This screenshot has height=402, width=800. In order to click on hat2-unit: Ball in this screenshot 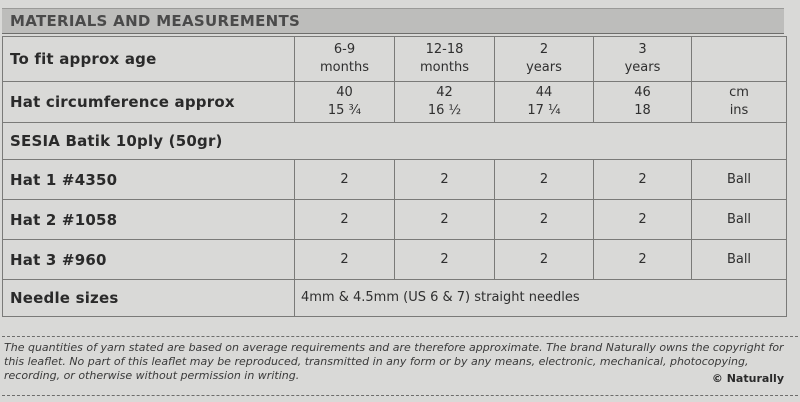, I will do `click(739, 219)`.